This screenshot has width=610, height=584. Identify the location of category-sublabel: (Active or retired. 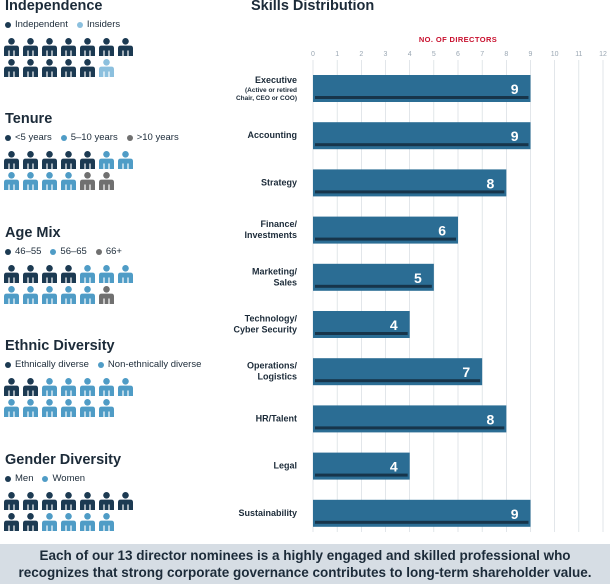
(271, 90).